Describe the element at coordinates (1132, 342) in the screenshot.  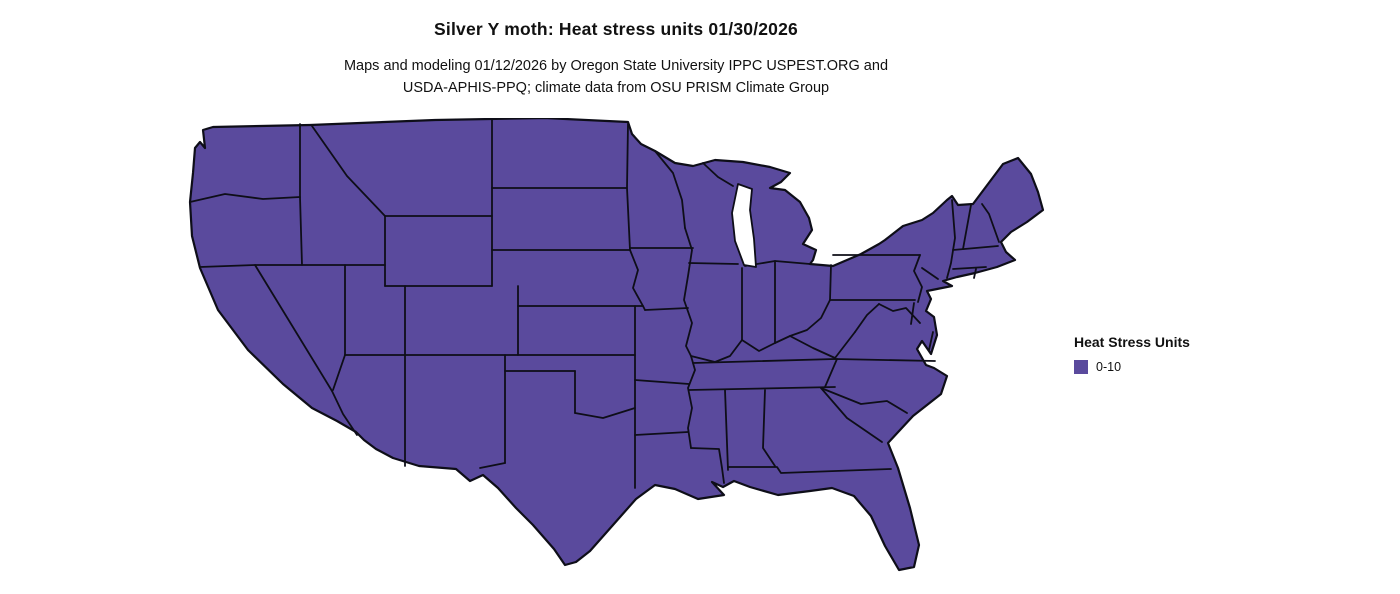
I see `legend-title: Heat Stress Units` at that location.